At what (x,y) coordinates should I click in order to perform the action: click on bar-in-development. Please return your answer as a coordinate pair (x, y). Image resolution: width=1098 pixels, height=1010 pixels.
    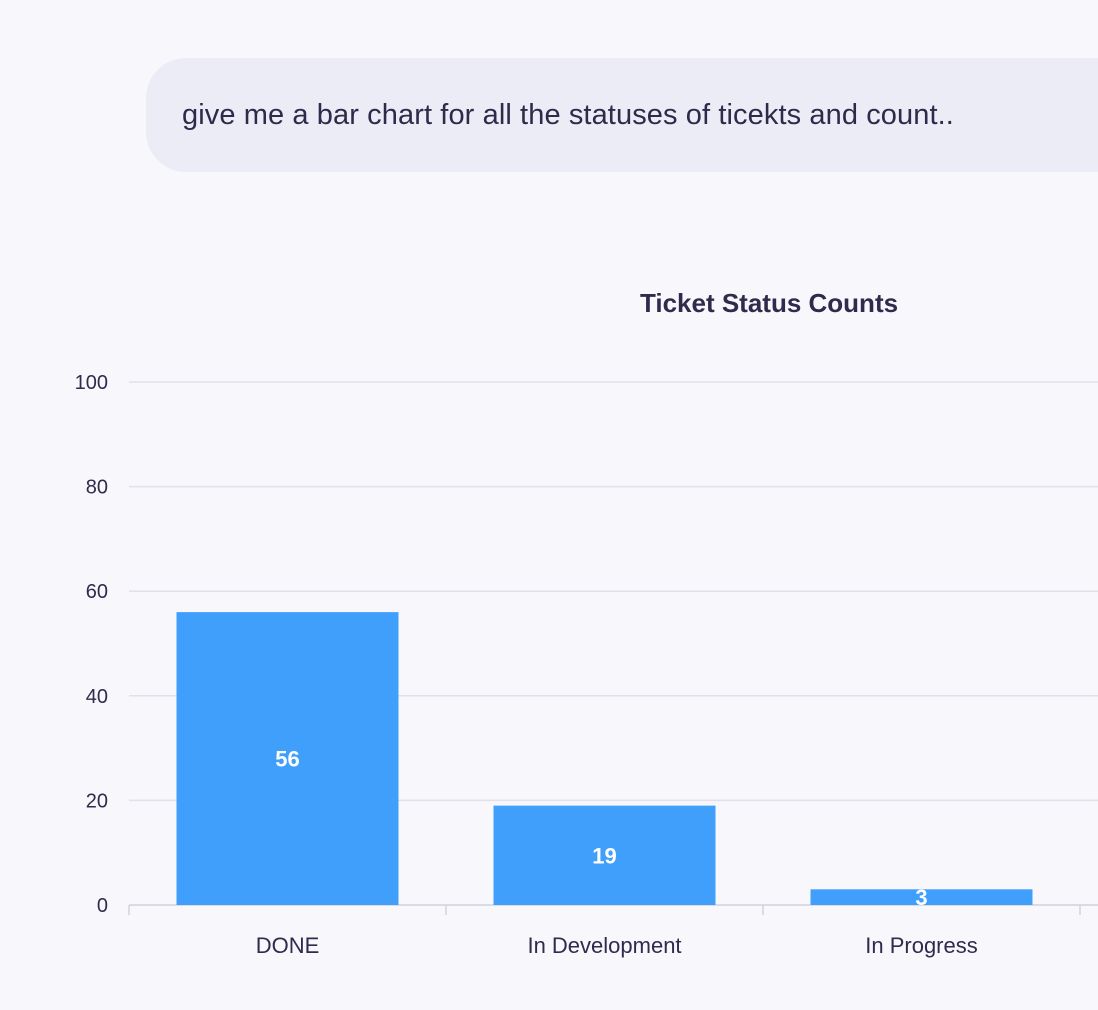
    Looking at the image, I should click on (604, 855).